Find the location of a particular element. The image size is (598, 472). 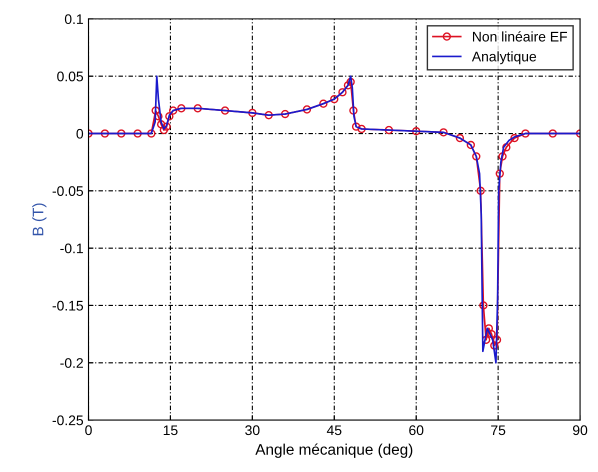

y-tick-label: -0.15 is located at coordinates (68, 305).